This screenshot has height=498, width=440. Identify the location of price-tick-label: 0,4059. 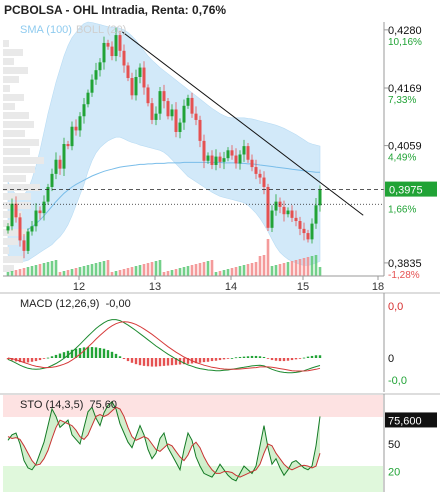
(405, 147).